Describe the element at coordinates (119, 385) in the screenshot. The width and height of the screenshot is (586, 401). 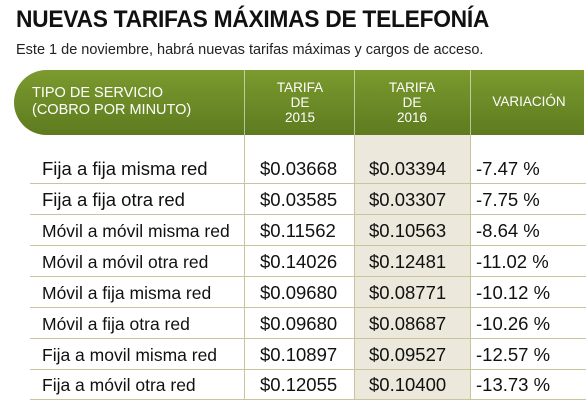
I see `service-cell: Fija a móvil otra red` at that location.